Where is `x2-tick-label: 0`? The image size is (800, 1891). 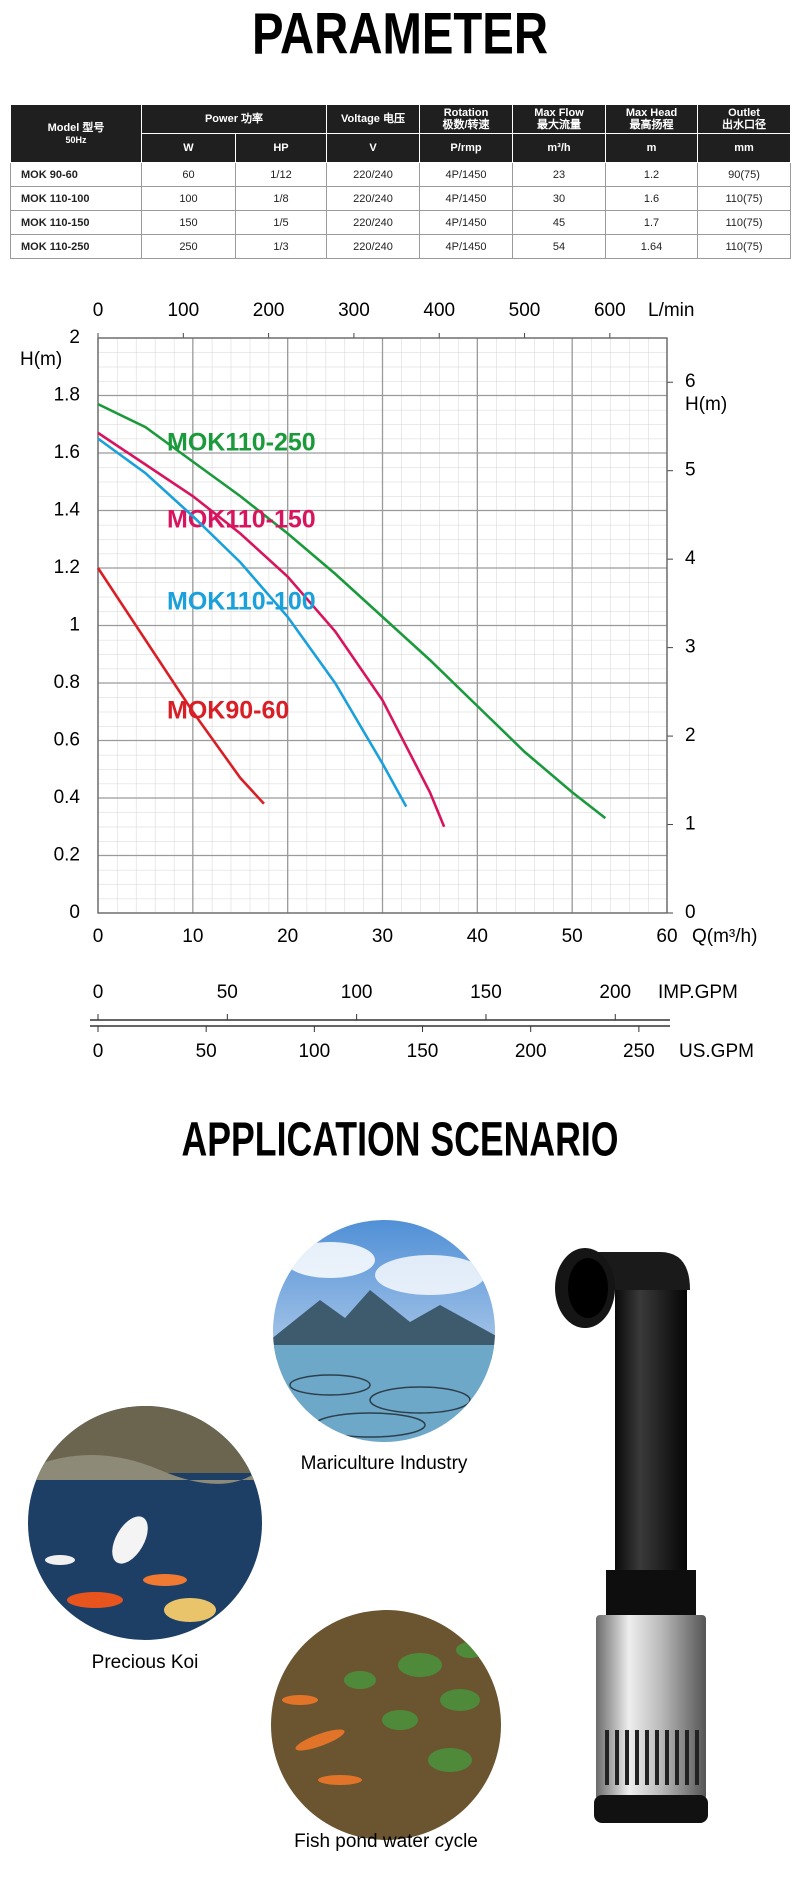 x2-tick-label: 0 is located at coordinates (98, 310).